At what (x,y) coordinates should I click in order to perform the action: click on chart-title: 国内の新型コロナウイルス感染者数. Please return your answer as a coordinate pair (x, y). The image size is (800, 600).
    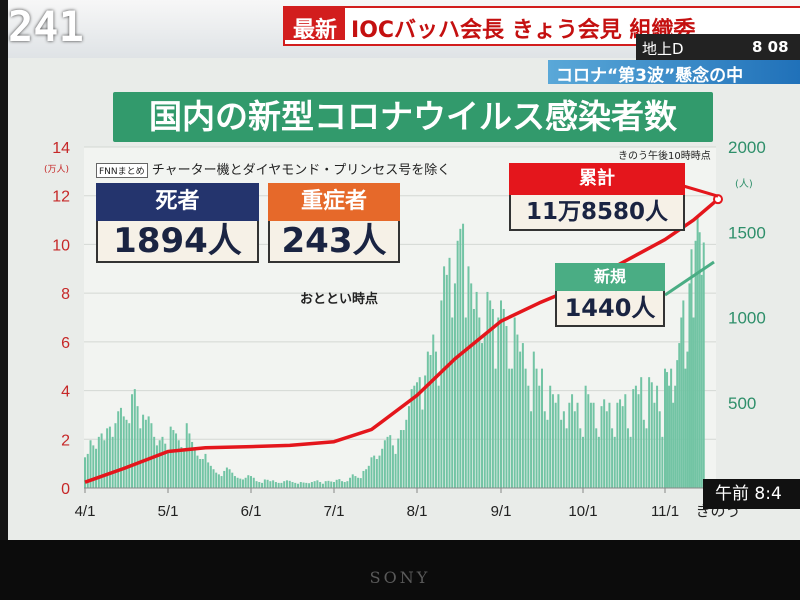
    Looking at the image, I should click on (413, 117).